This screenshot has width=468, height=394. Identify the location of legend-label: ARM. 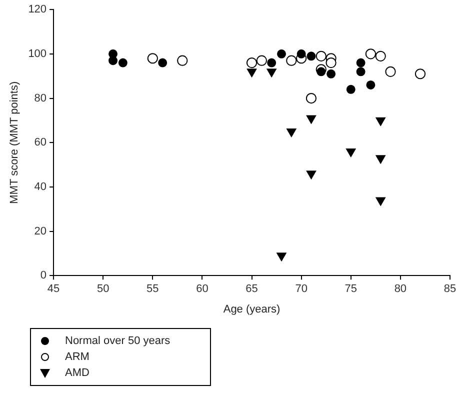
(77, 357).